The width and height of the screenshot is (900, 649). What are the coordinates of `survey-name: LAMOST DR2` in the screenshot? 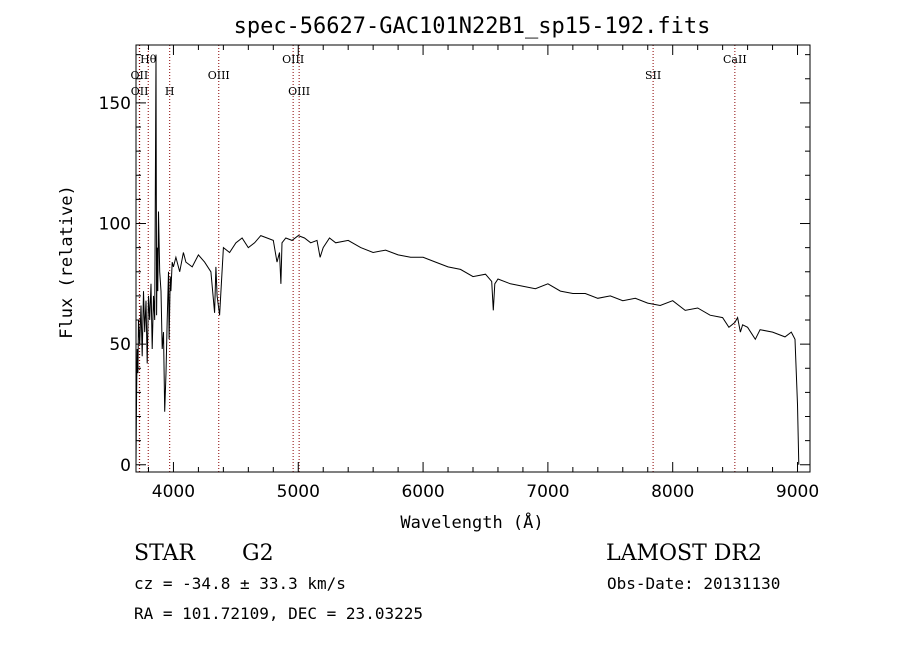 It's located at (684, 553).